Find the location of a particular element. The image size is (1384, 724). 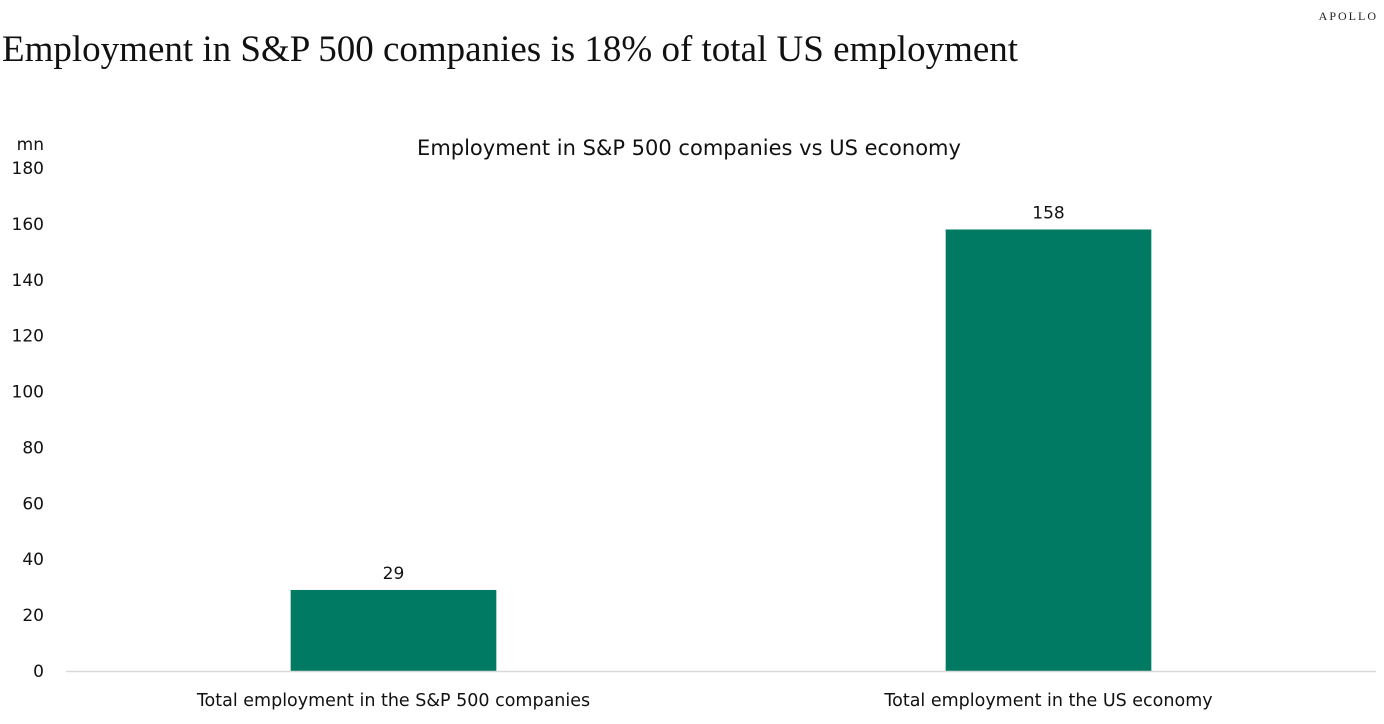

bar-data-label: 29 is located at coordinates (394, 574).